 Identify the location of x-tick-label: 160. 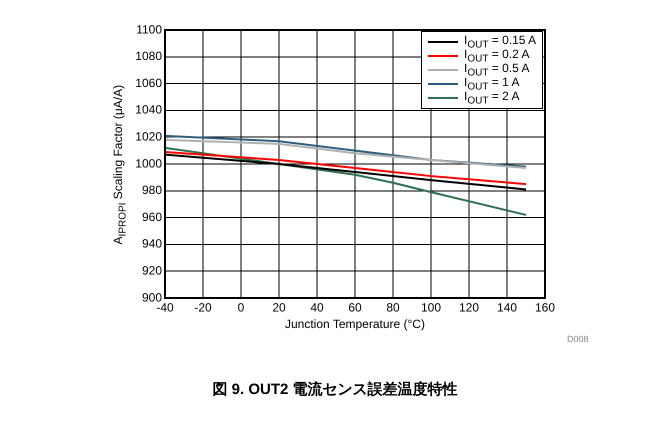
(545, 307).